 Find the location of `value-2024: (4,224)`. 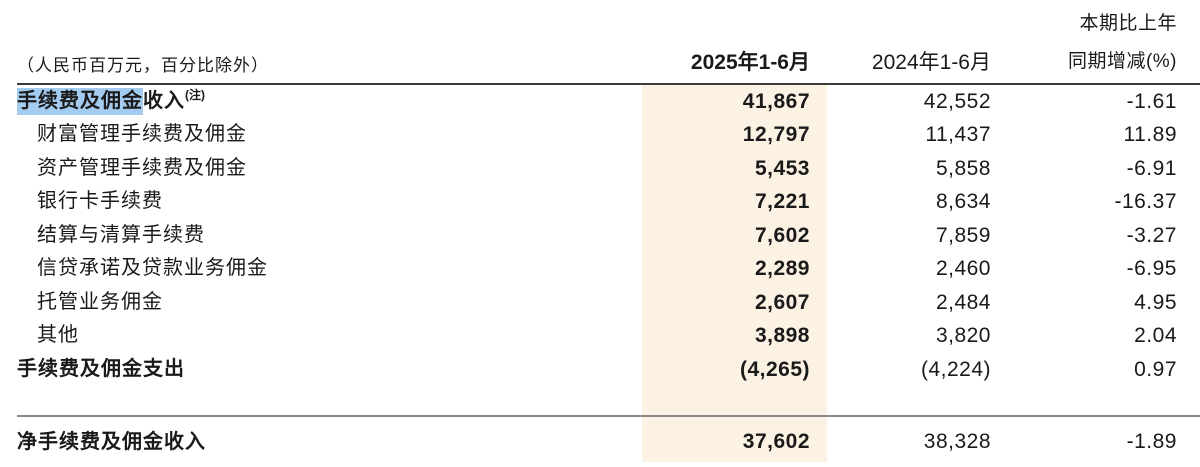

value-2024: (4,224) is located at coordinates (955, 369).